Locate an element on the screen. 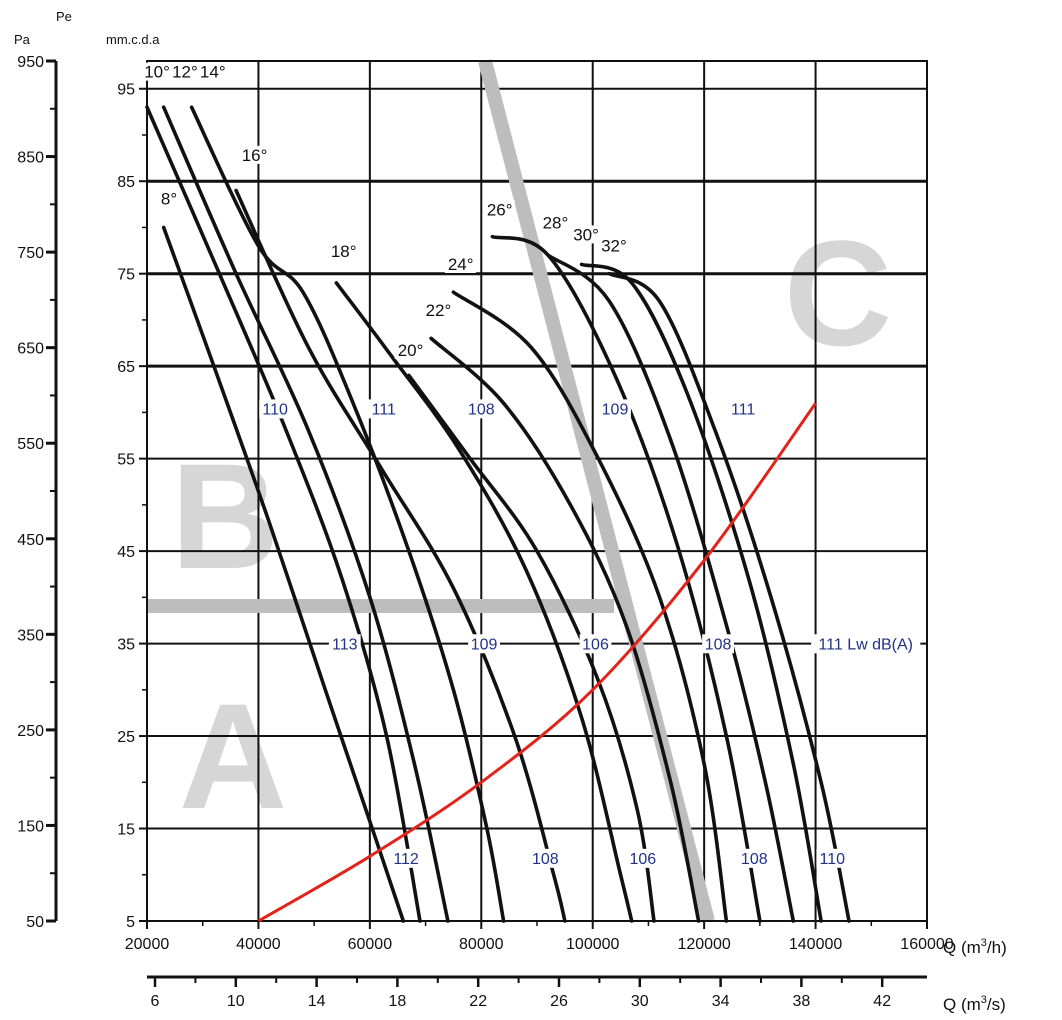 This screenshot has height=1020, width=1062. x-tick-label-m3h: 100000 is located at coordinates (592, 944).